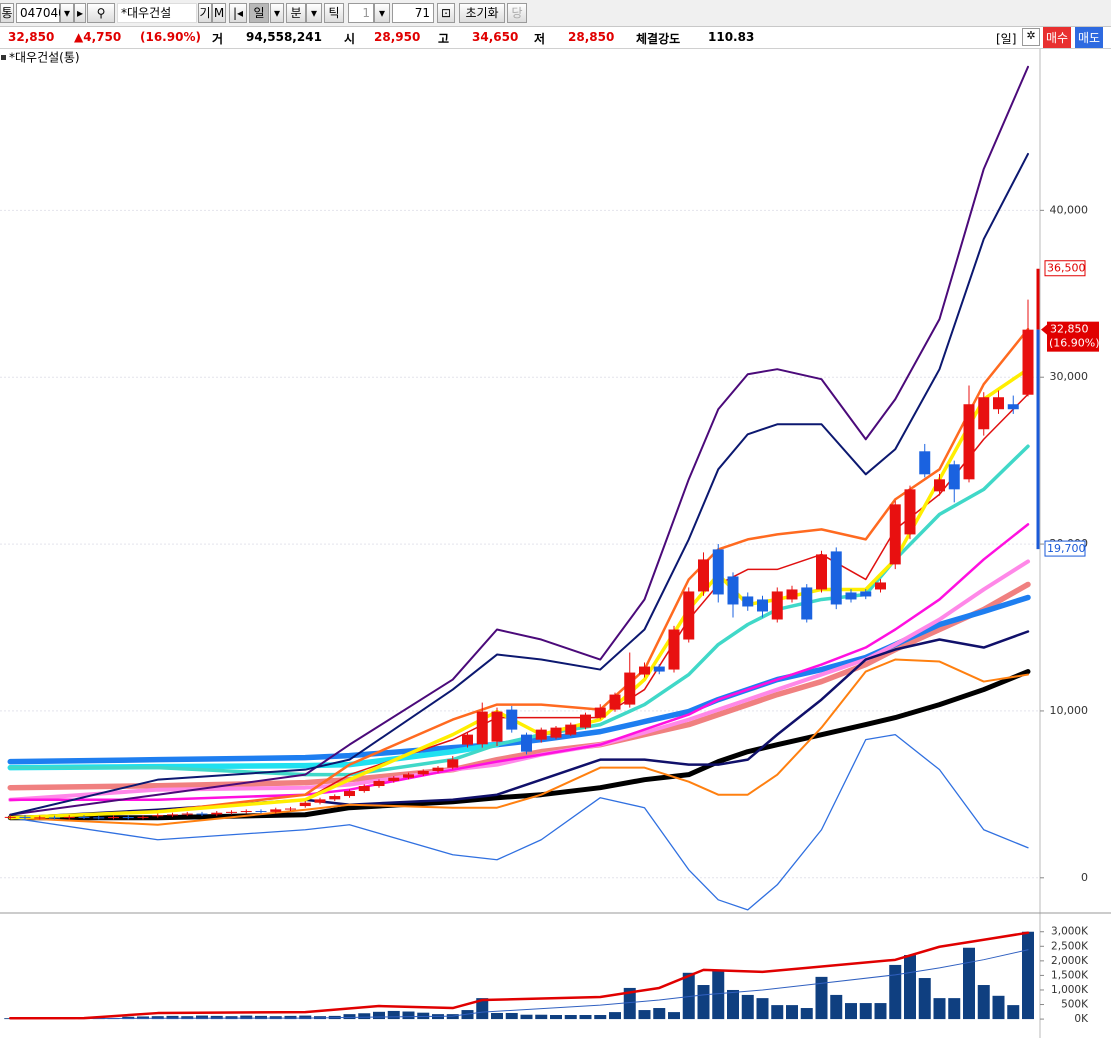  Describe the element at coordinates (296, 13) in the screenshot. I see `minute-button: 분` at that location.